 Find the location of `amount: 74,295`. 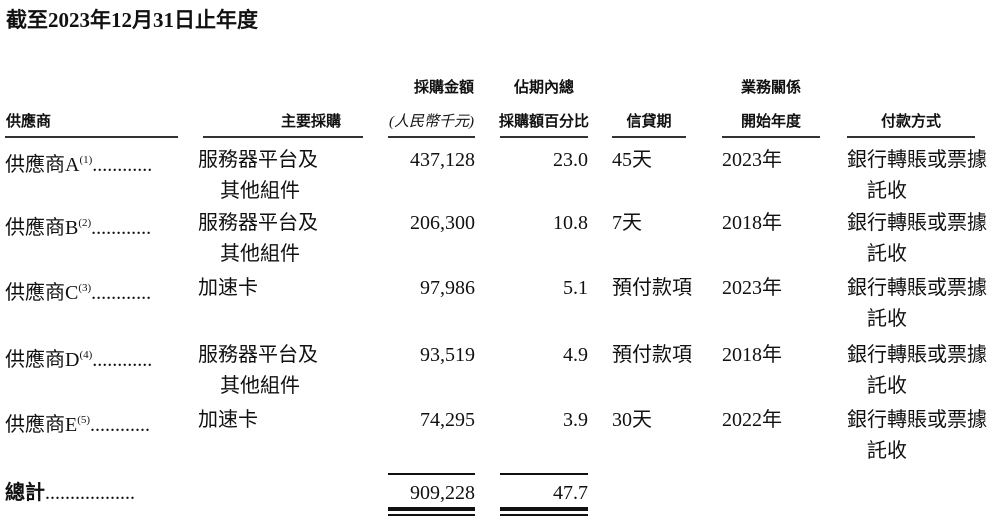

amount: 74,295 is located at coordinates (447, 420).